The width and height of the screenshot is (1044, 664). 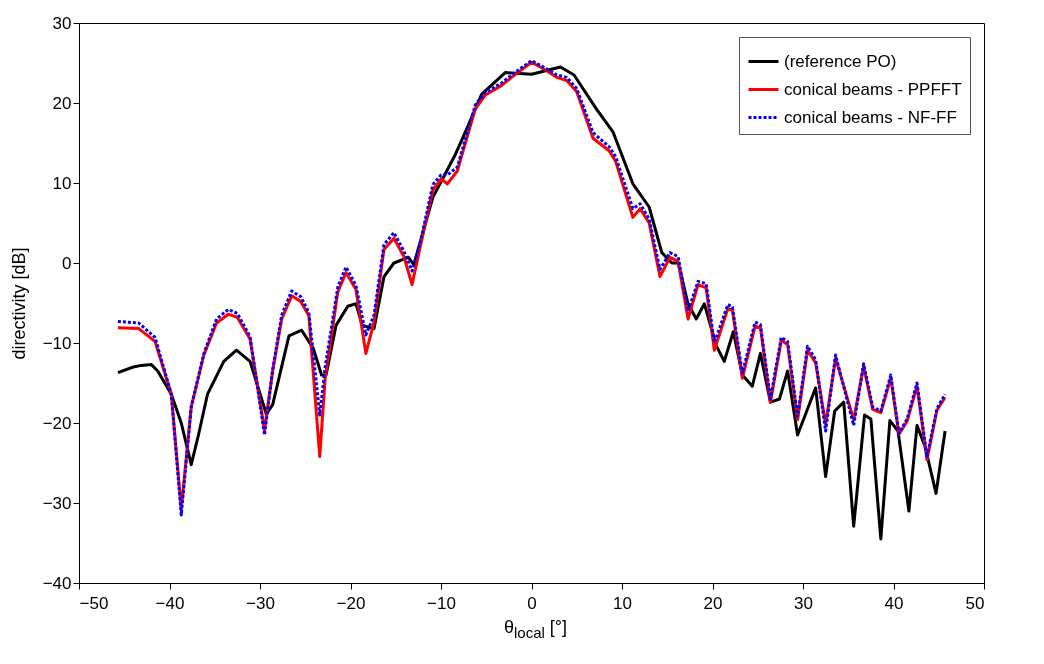 What do you see at coordinates (441, 603) in the screenshot?
I see `x-tick-label: −10` at bounding box center [441, 603].